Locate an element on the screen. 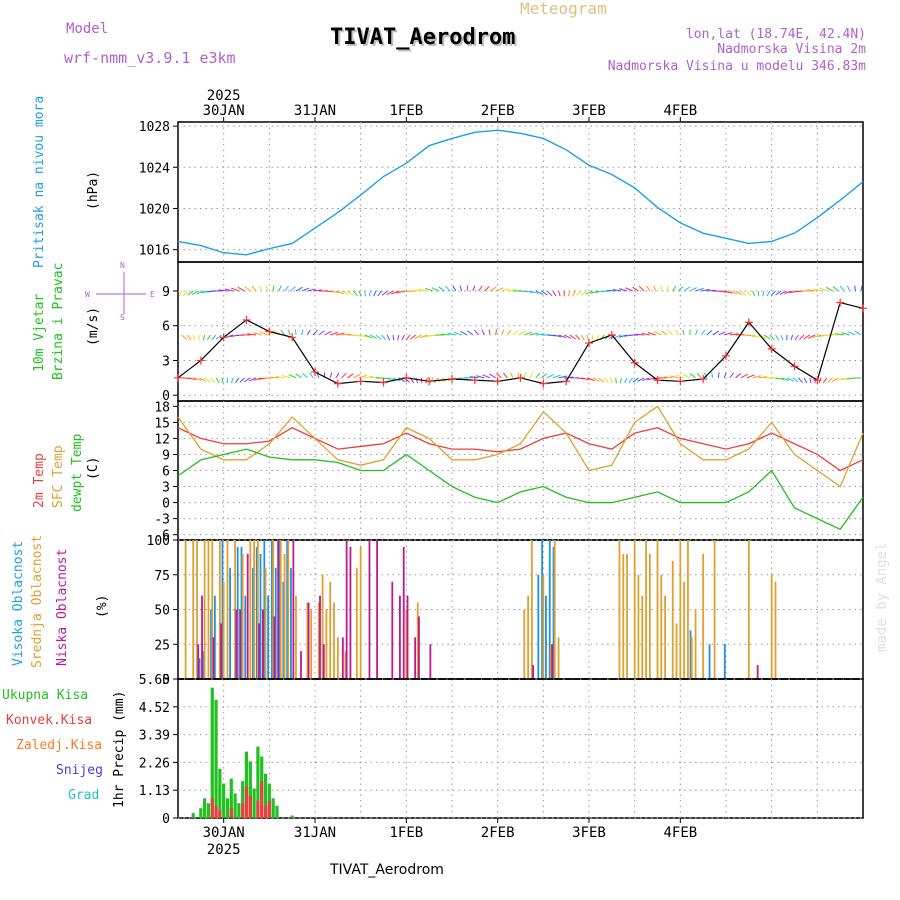  footer-station: TIVAT_Aerodrom is located at coordinates (386, 870).